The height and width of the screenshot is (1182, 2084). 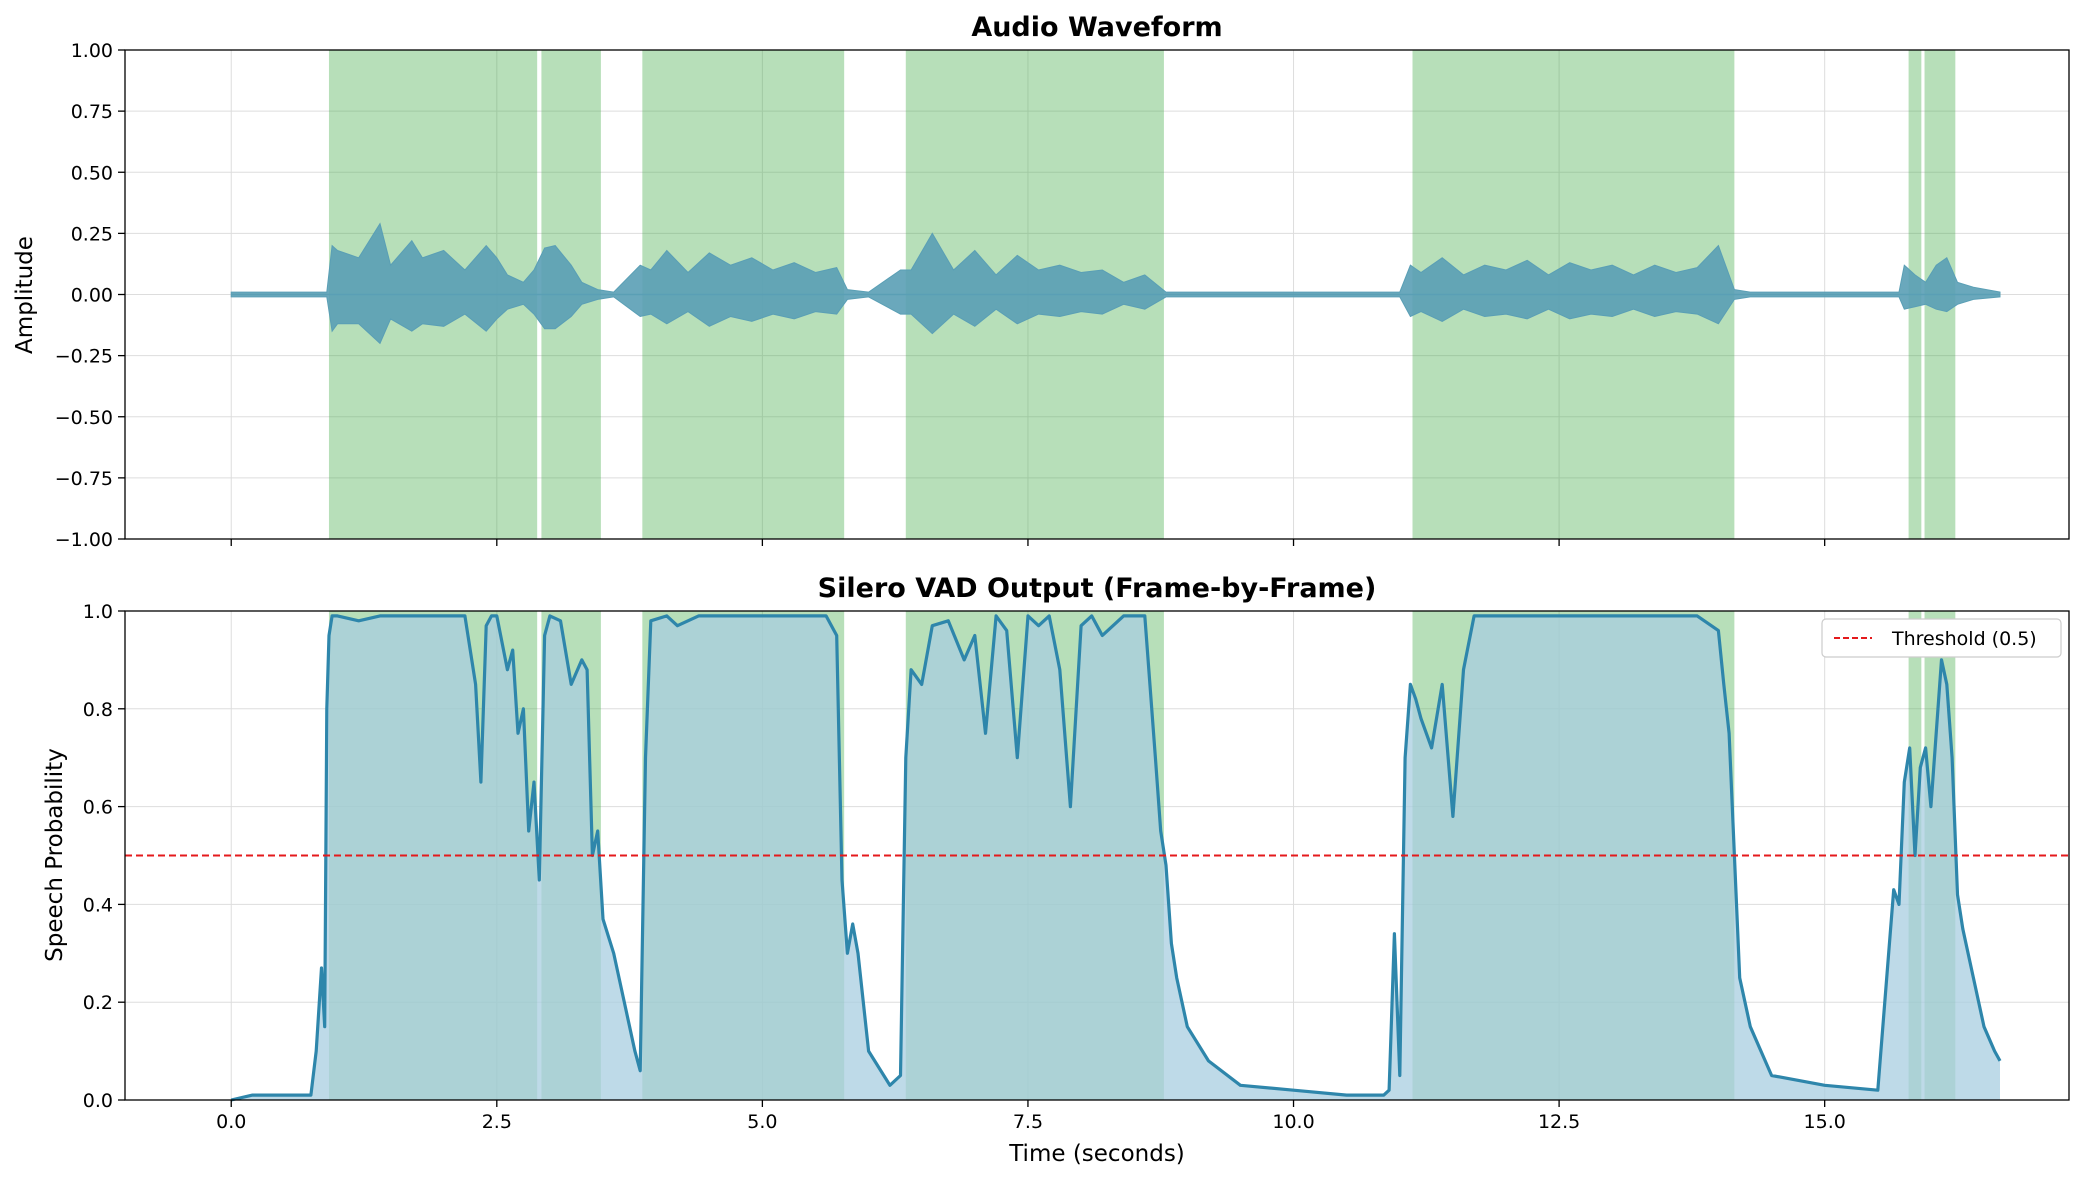 What do you see at coordinates (92, 234) in the screenshot?
I see `y-tick-label: 0.25` at bounding box center [92, 234].